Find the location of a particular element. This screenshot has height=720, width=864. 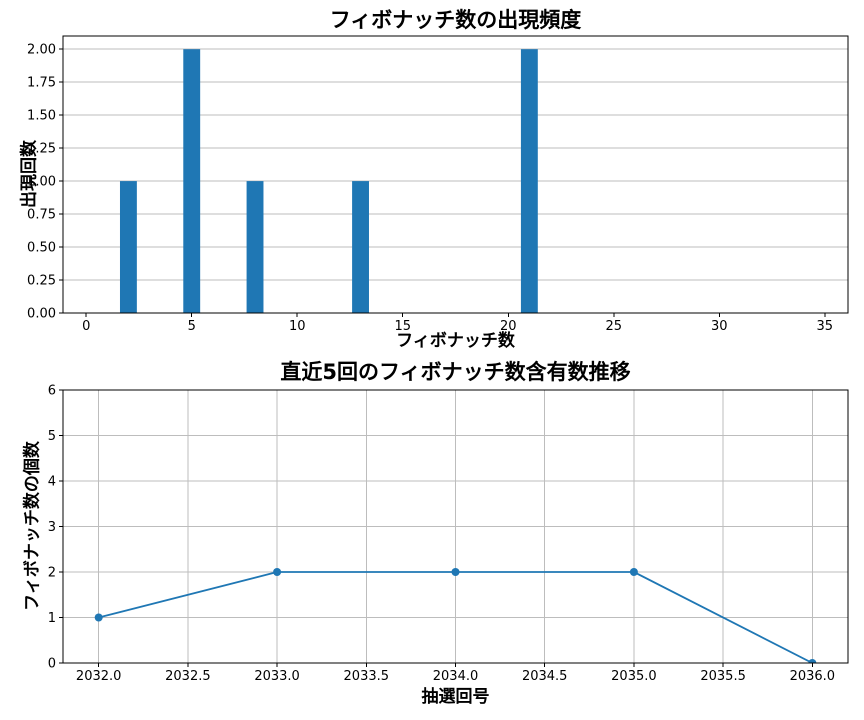

y-tick-label: 1.25 is located at coordinates (41, 149).